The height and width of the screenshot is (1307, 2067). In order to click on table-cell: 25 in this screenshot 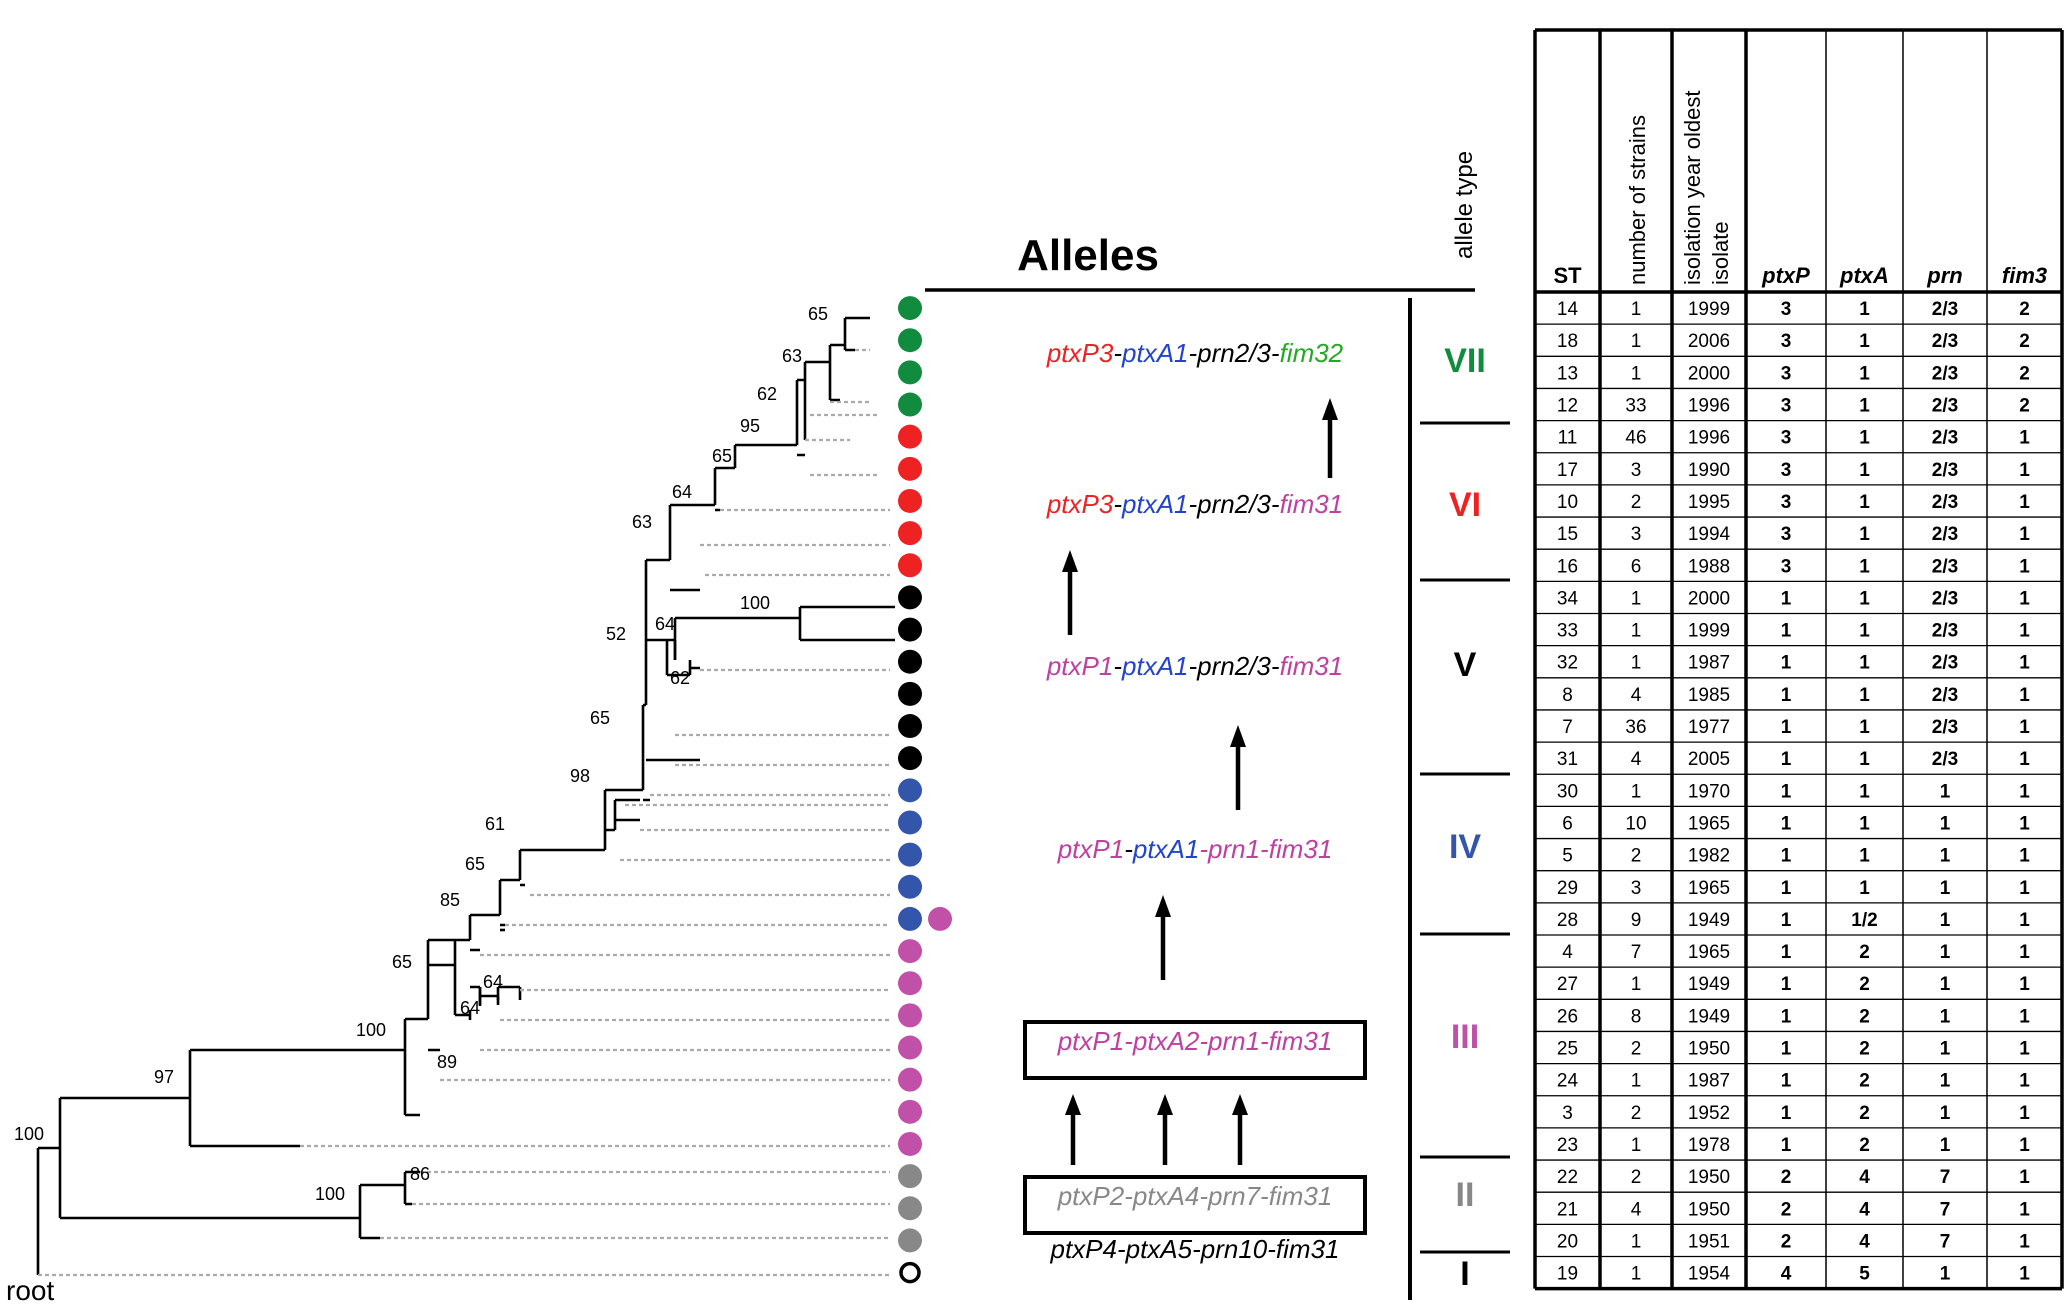, I will do `click(1567, 1049)`.